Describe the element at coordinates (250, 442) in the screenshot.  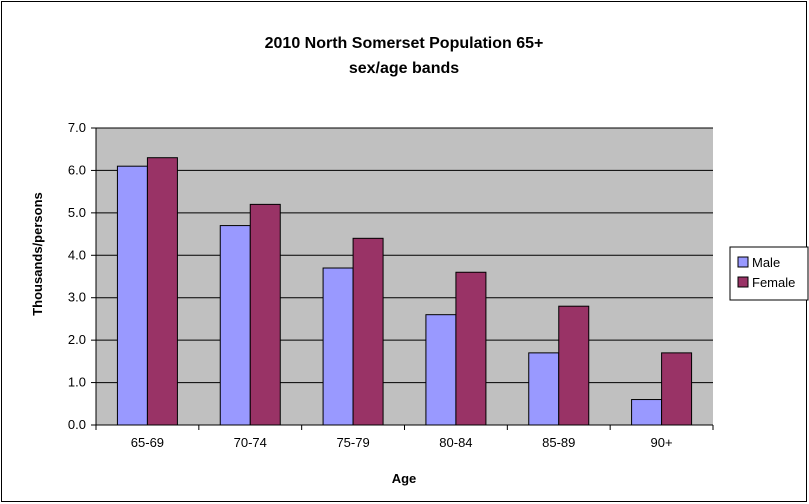
I see `x-tick-label: 70-74` at that location.